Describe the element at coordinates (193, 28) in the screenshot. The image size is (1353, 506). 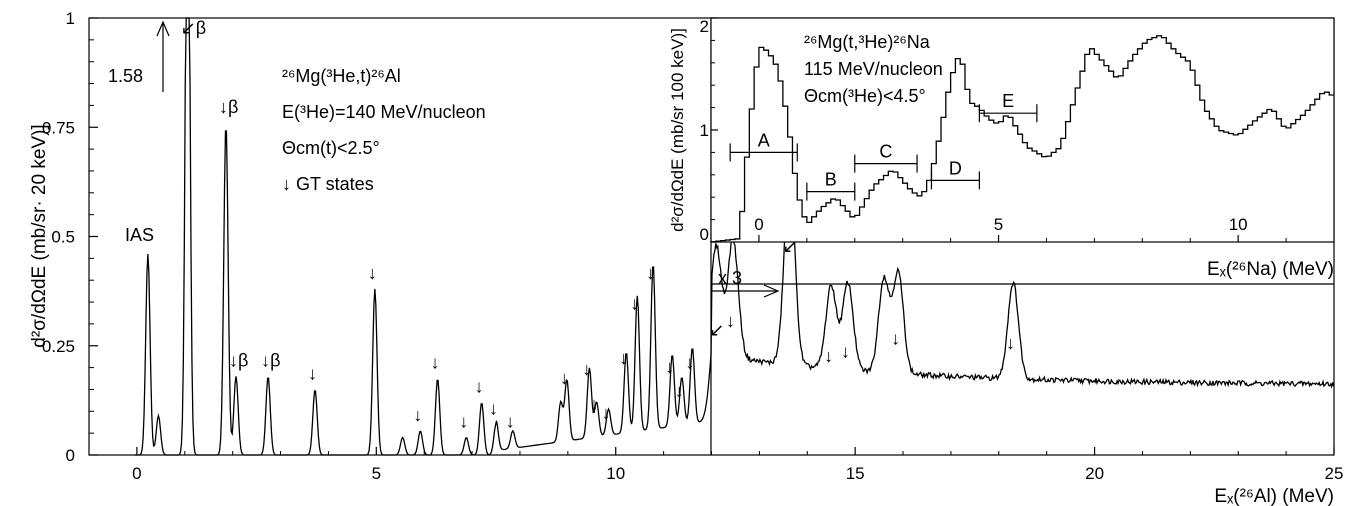
I see `peak-marker-label: ↙β` at that location.